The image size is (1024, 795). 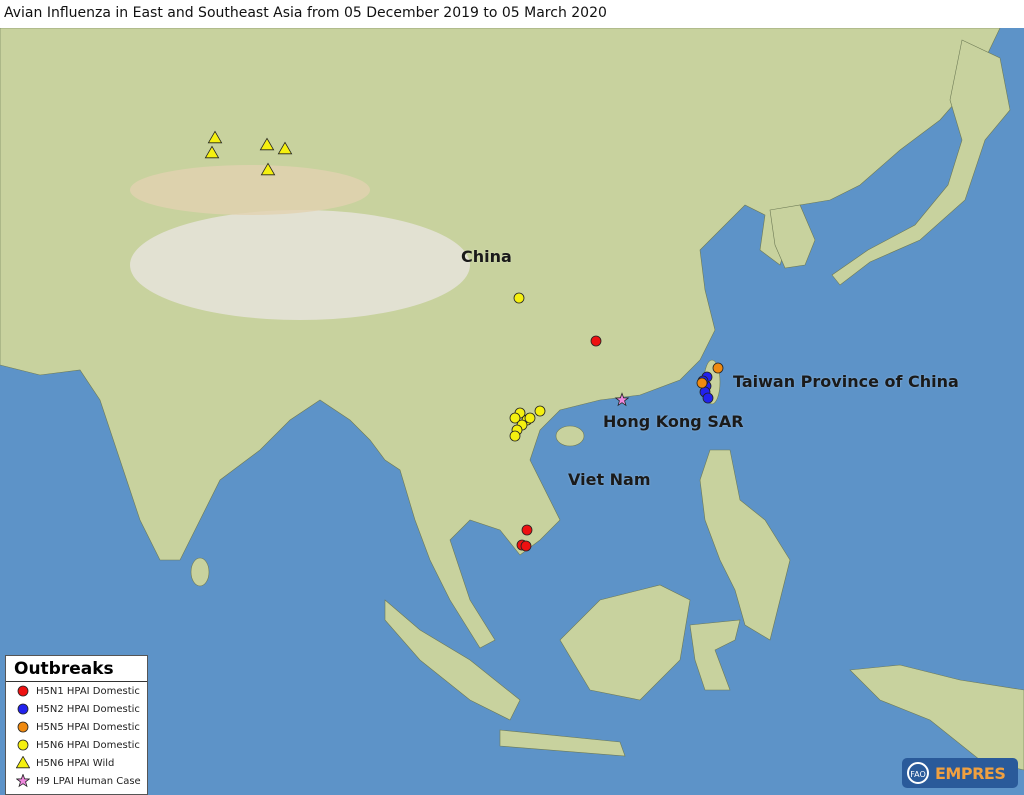 I want to click on legend-item: H9 LPAI Human Case, so click(x=76, y=781).